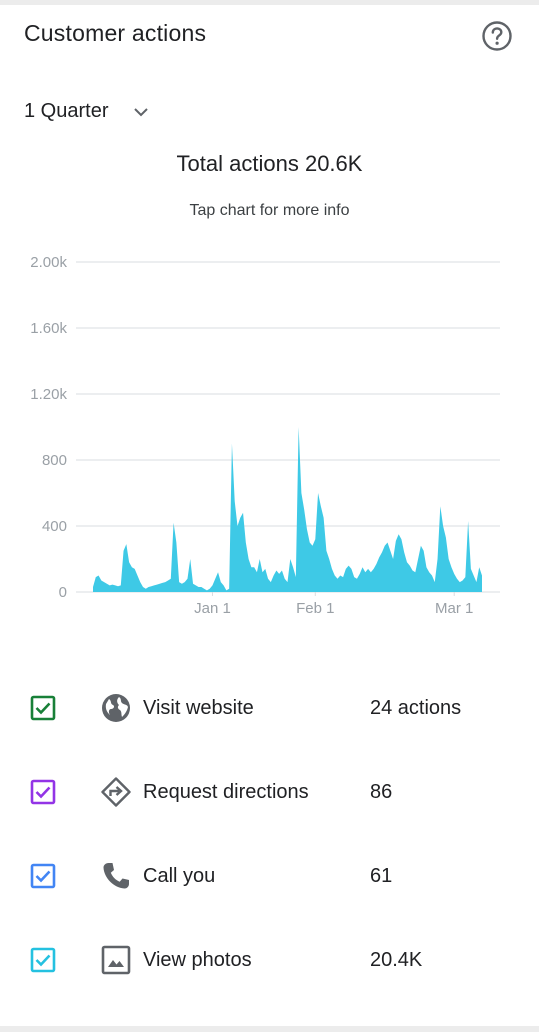  What do you see at coordinates (396, 959) in the screenshot?
I see `view-photos-value: 20.4K` at bounding box center [396, 959].